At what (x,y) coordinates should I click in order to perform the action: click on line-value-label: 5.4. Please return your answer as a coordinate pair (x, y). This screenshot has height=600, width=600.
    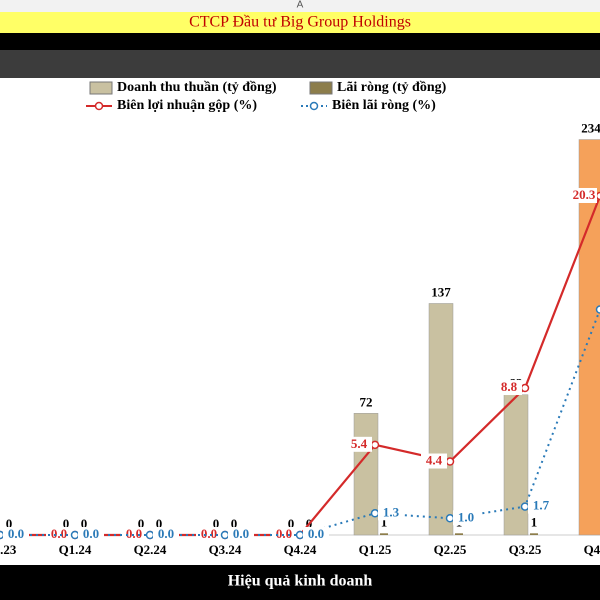
    Looking at the image, I should click on (359, 443).